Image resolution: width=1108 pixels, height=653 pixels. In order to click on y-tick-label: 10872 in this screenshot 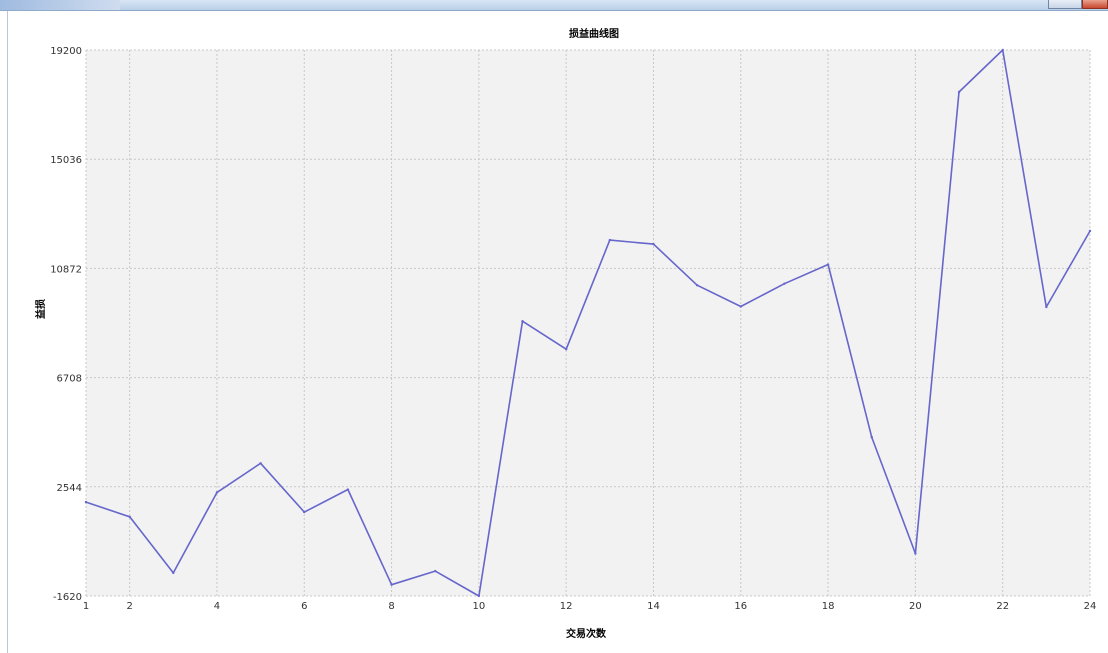, I will do `click(66, 269)`.